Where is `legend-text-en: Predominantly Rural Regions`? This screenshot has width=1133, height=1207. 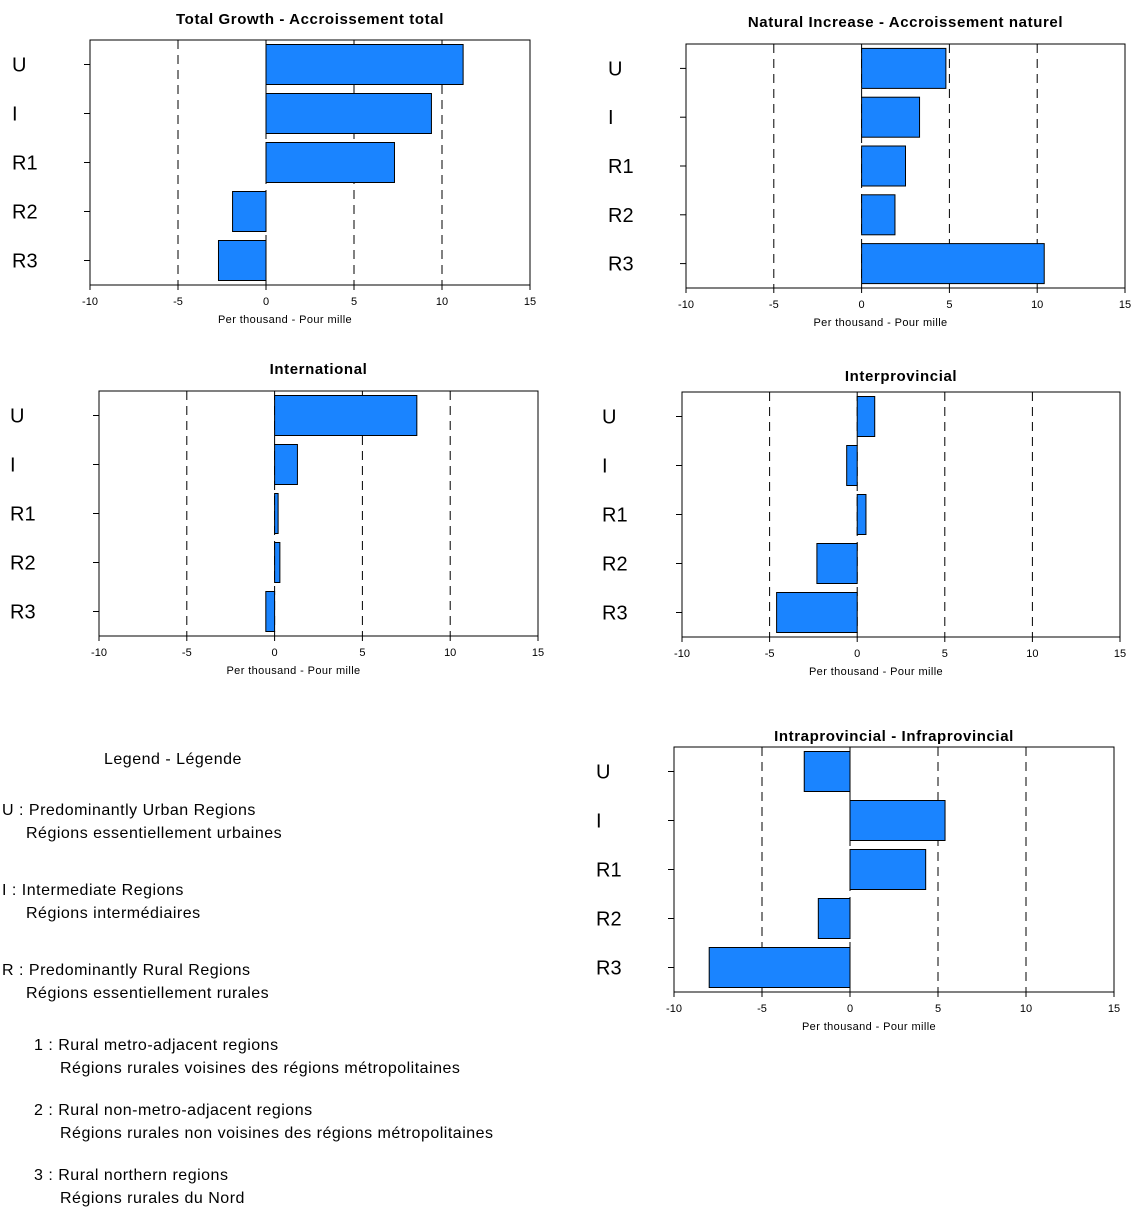 legend-text-en: Predominantly Rural Regions is located at coordinates (140, 970).